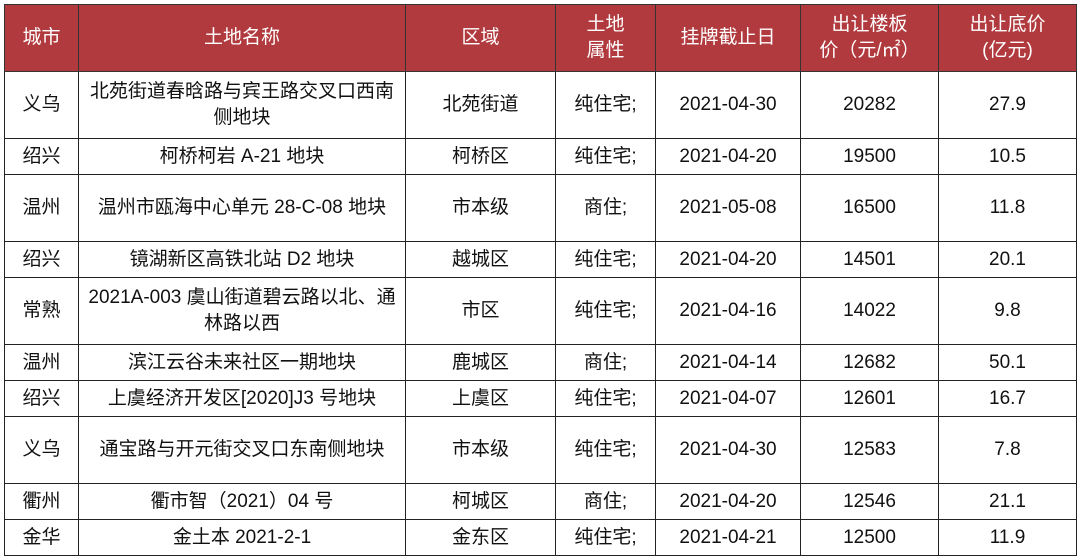 The image size is (1080, 560). Describe the element at coordinates (1007, 311) in the screenshot. I see `cell-base-price: 9.8` at that location.